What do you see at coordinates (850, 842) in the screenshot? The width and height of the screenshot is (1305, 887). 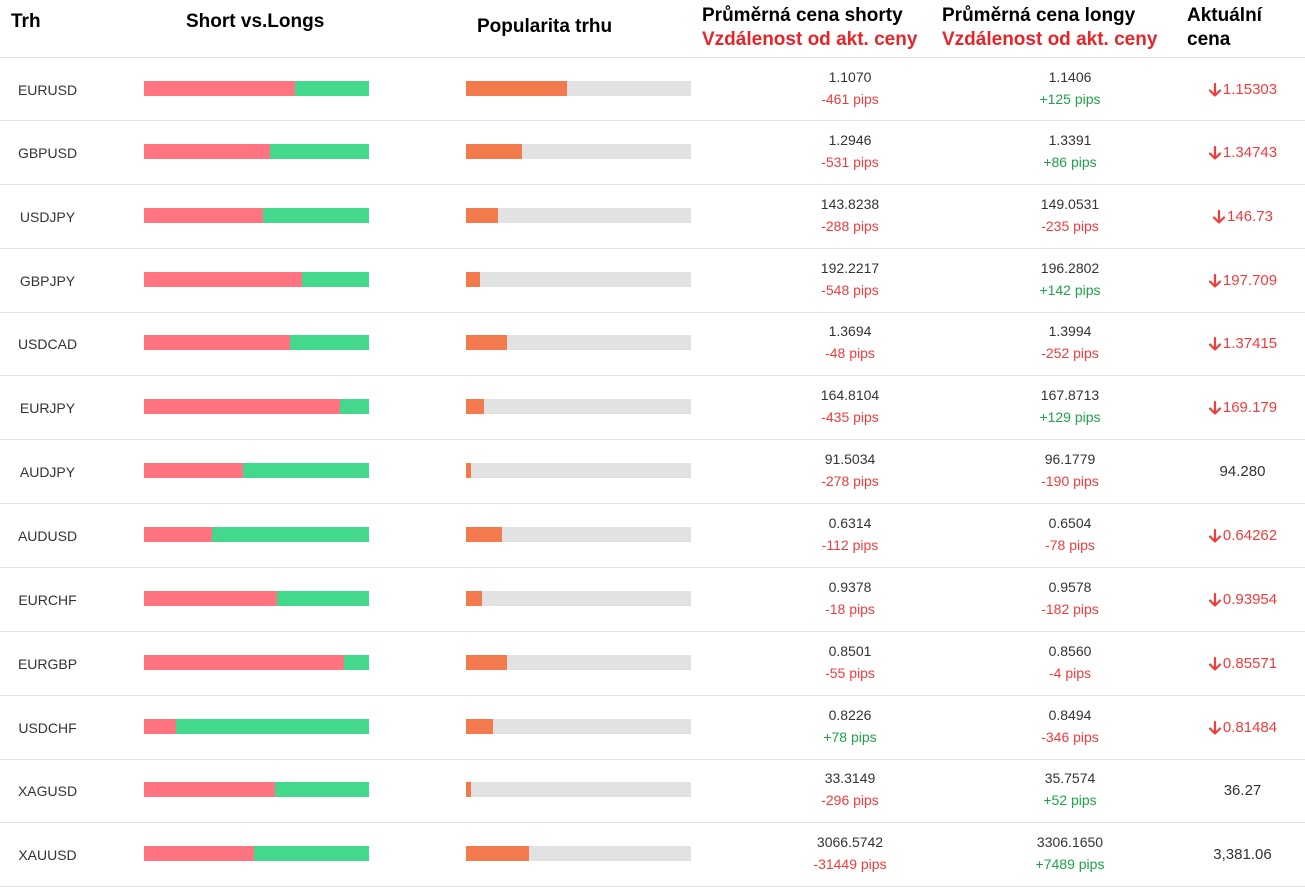 I see `avg-short-price: 3066.5742` at bounding box center [850, 842].